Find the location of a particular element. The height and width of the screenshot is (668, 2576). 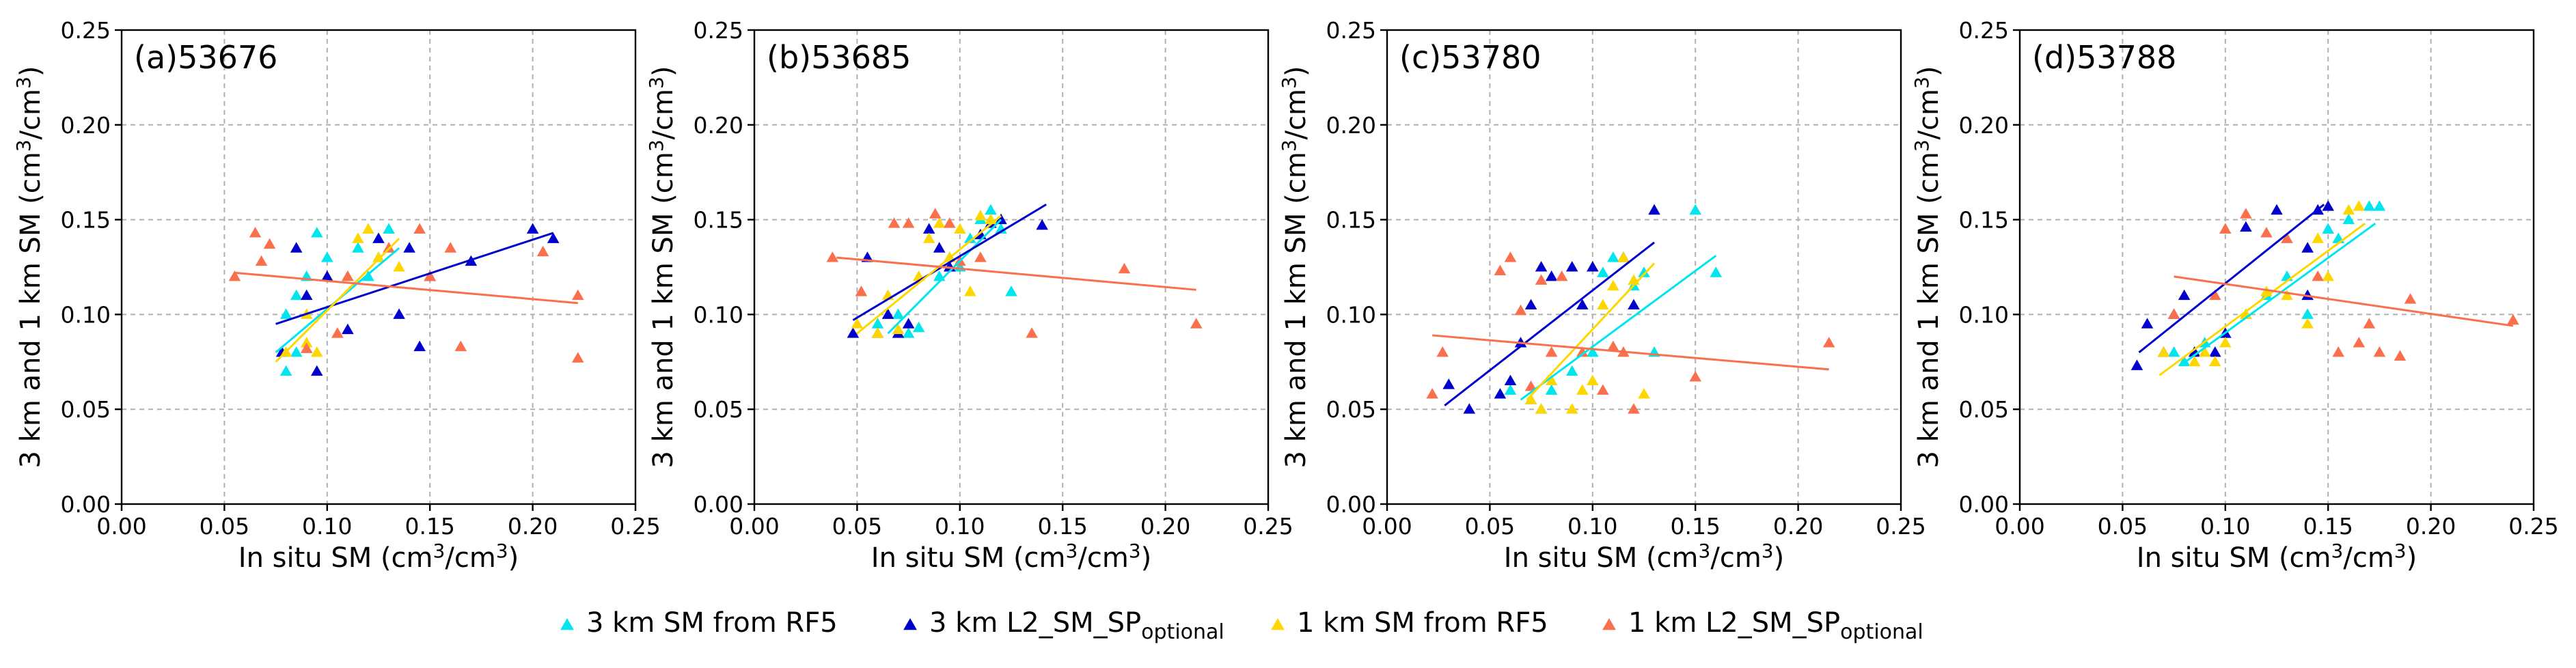

panel-title: (d)53788 is located at coordinates (2104, 57).